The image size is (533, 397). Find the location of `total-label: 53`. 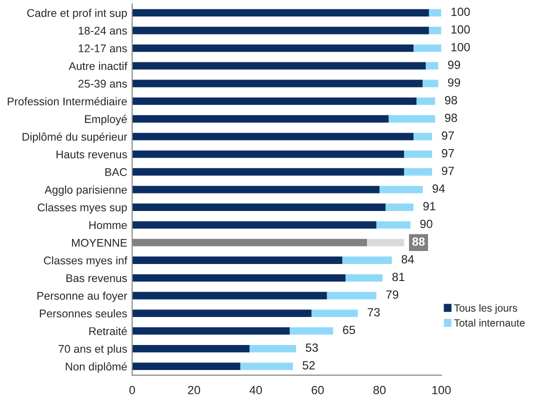

total-label: 53 is located at coordinates (312, 347).